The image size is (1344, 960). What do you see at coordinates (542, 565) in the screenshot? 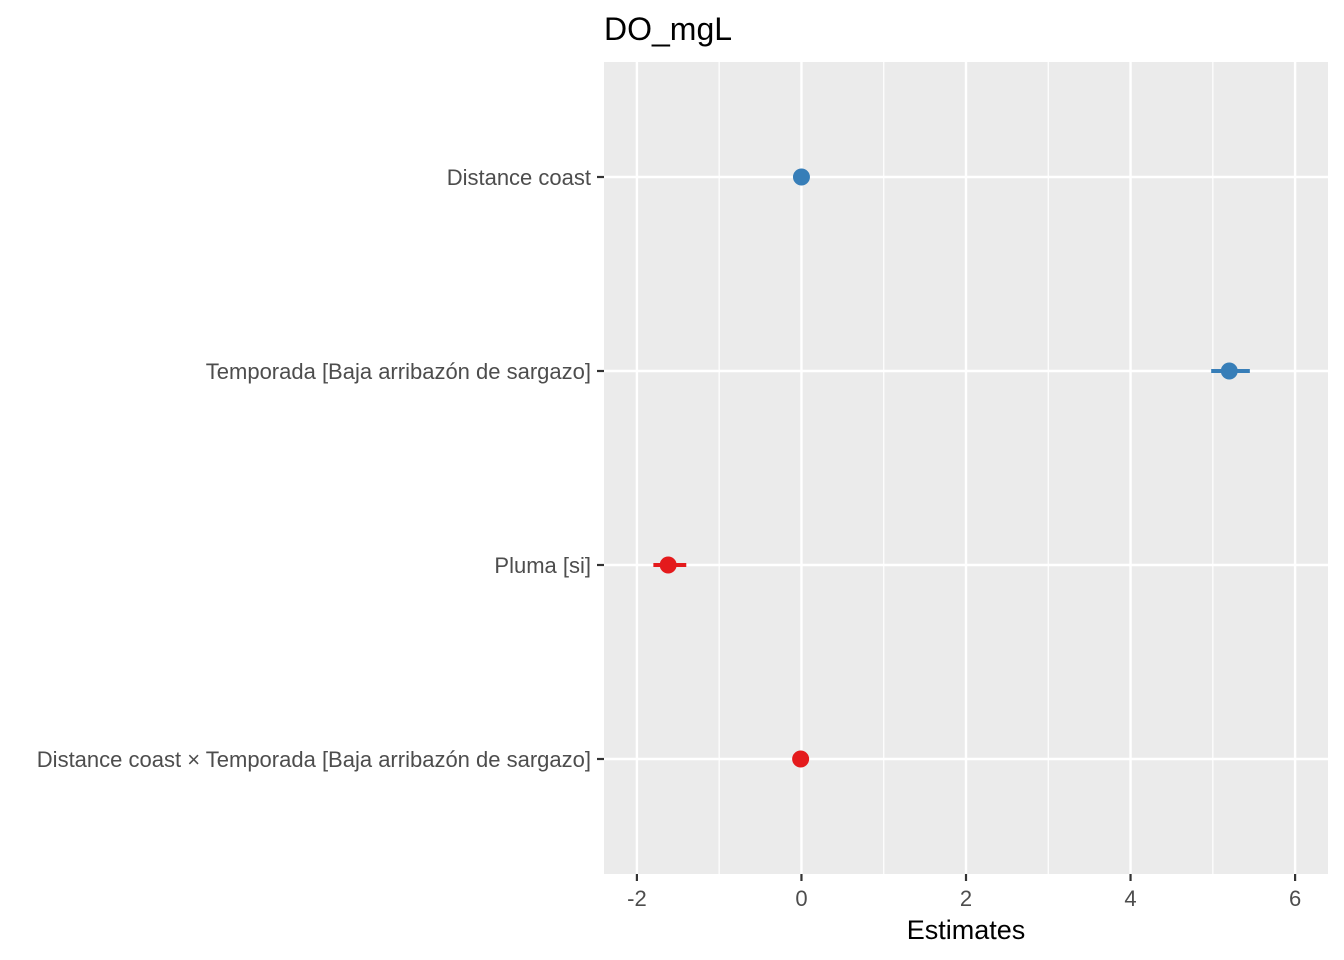
I see `y-tick-label: Pluma [si]` at bounding box center [542, 565].